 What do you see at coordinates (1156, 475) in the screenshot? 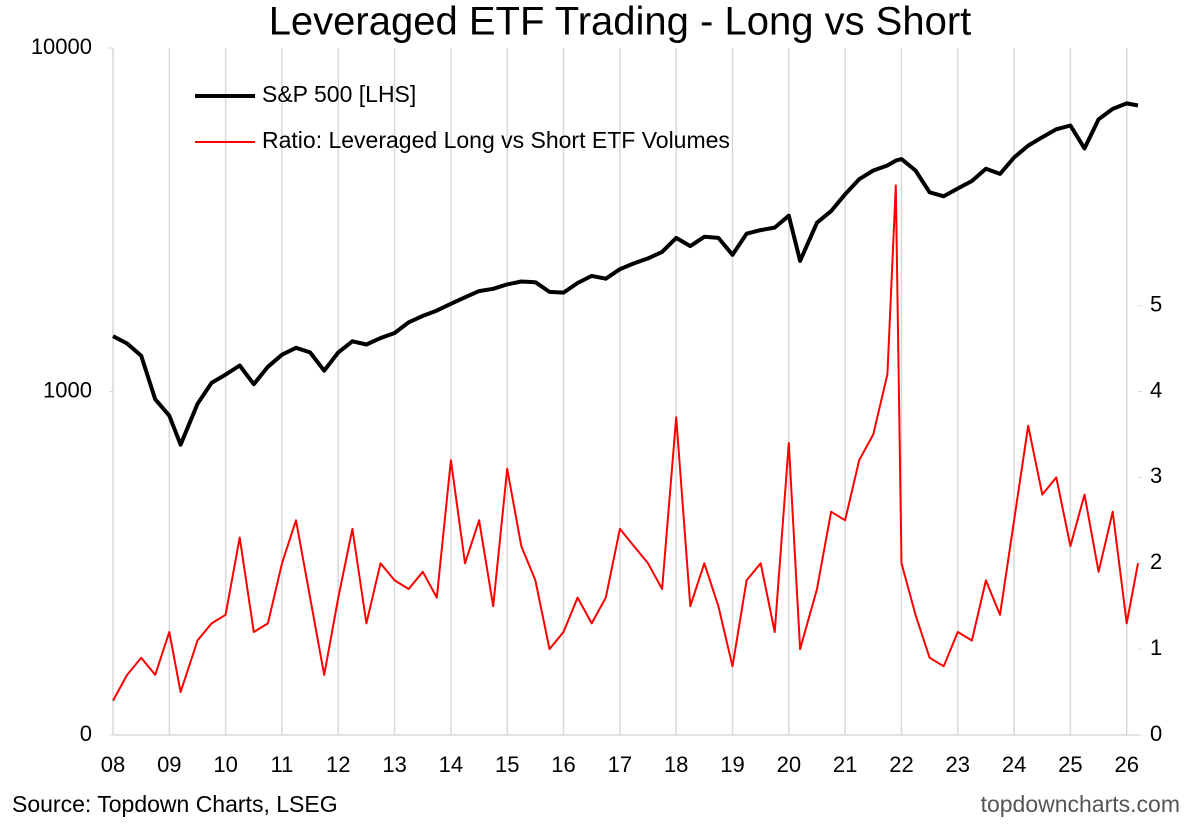
I see `y2-tick-label: 3` at bounding box center [1156, 475].